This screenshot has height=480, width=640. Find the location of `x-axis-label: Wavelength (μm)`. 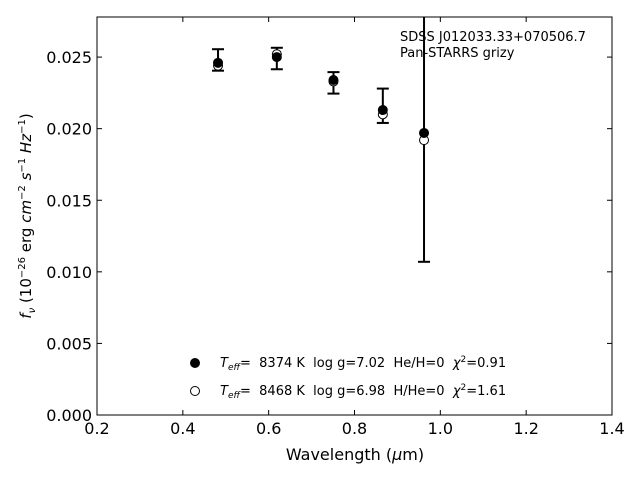

x-axis-label: Wavelength (μm) is located at coordinates (355, 454).